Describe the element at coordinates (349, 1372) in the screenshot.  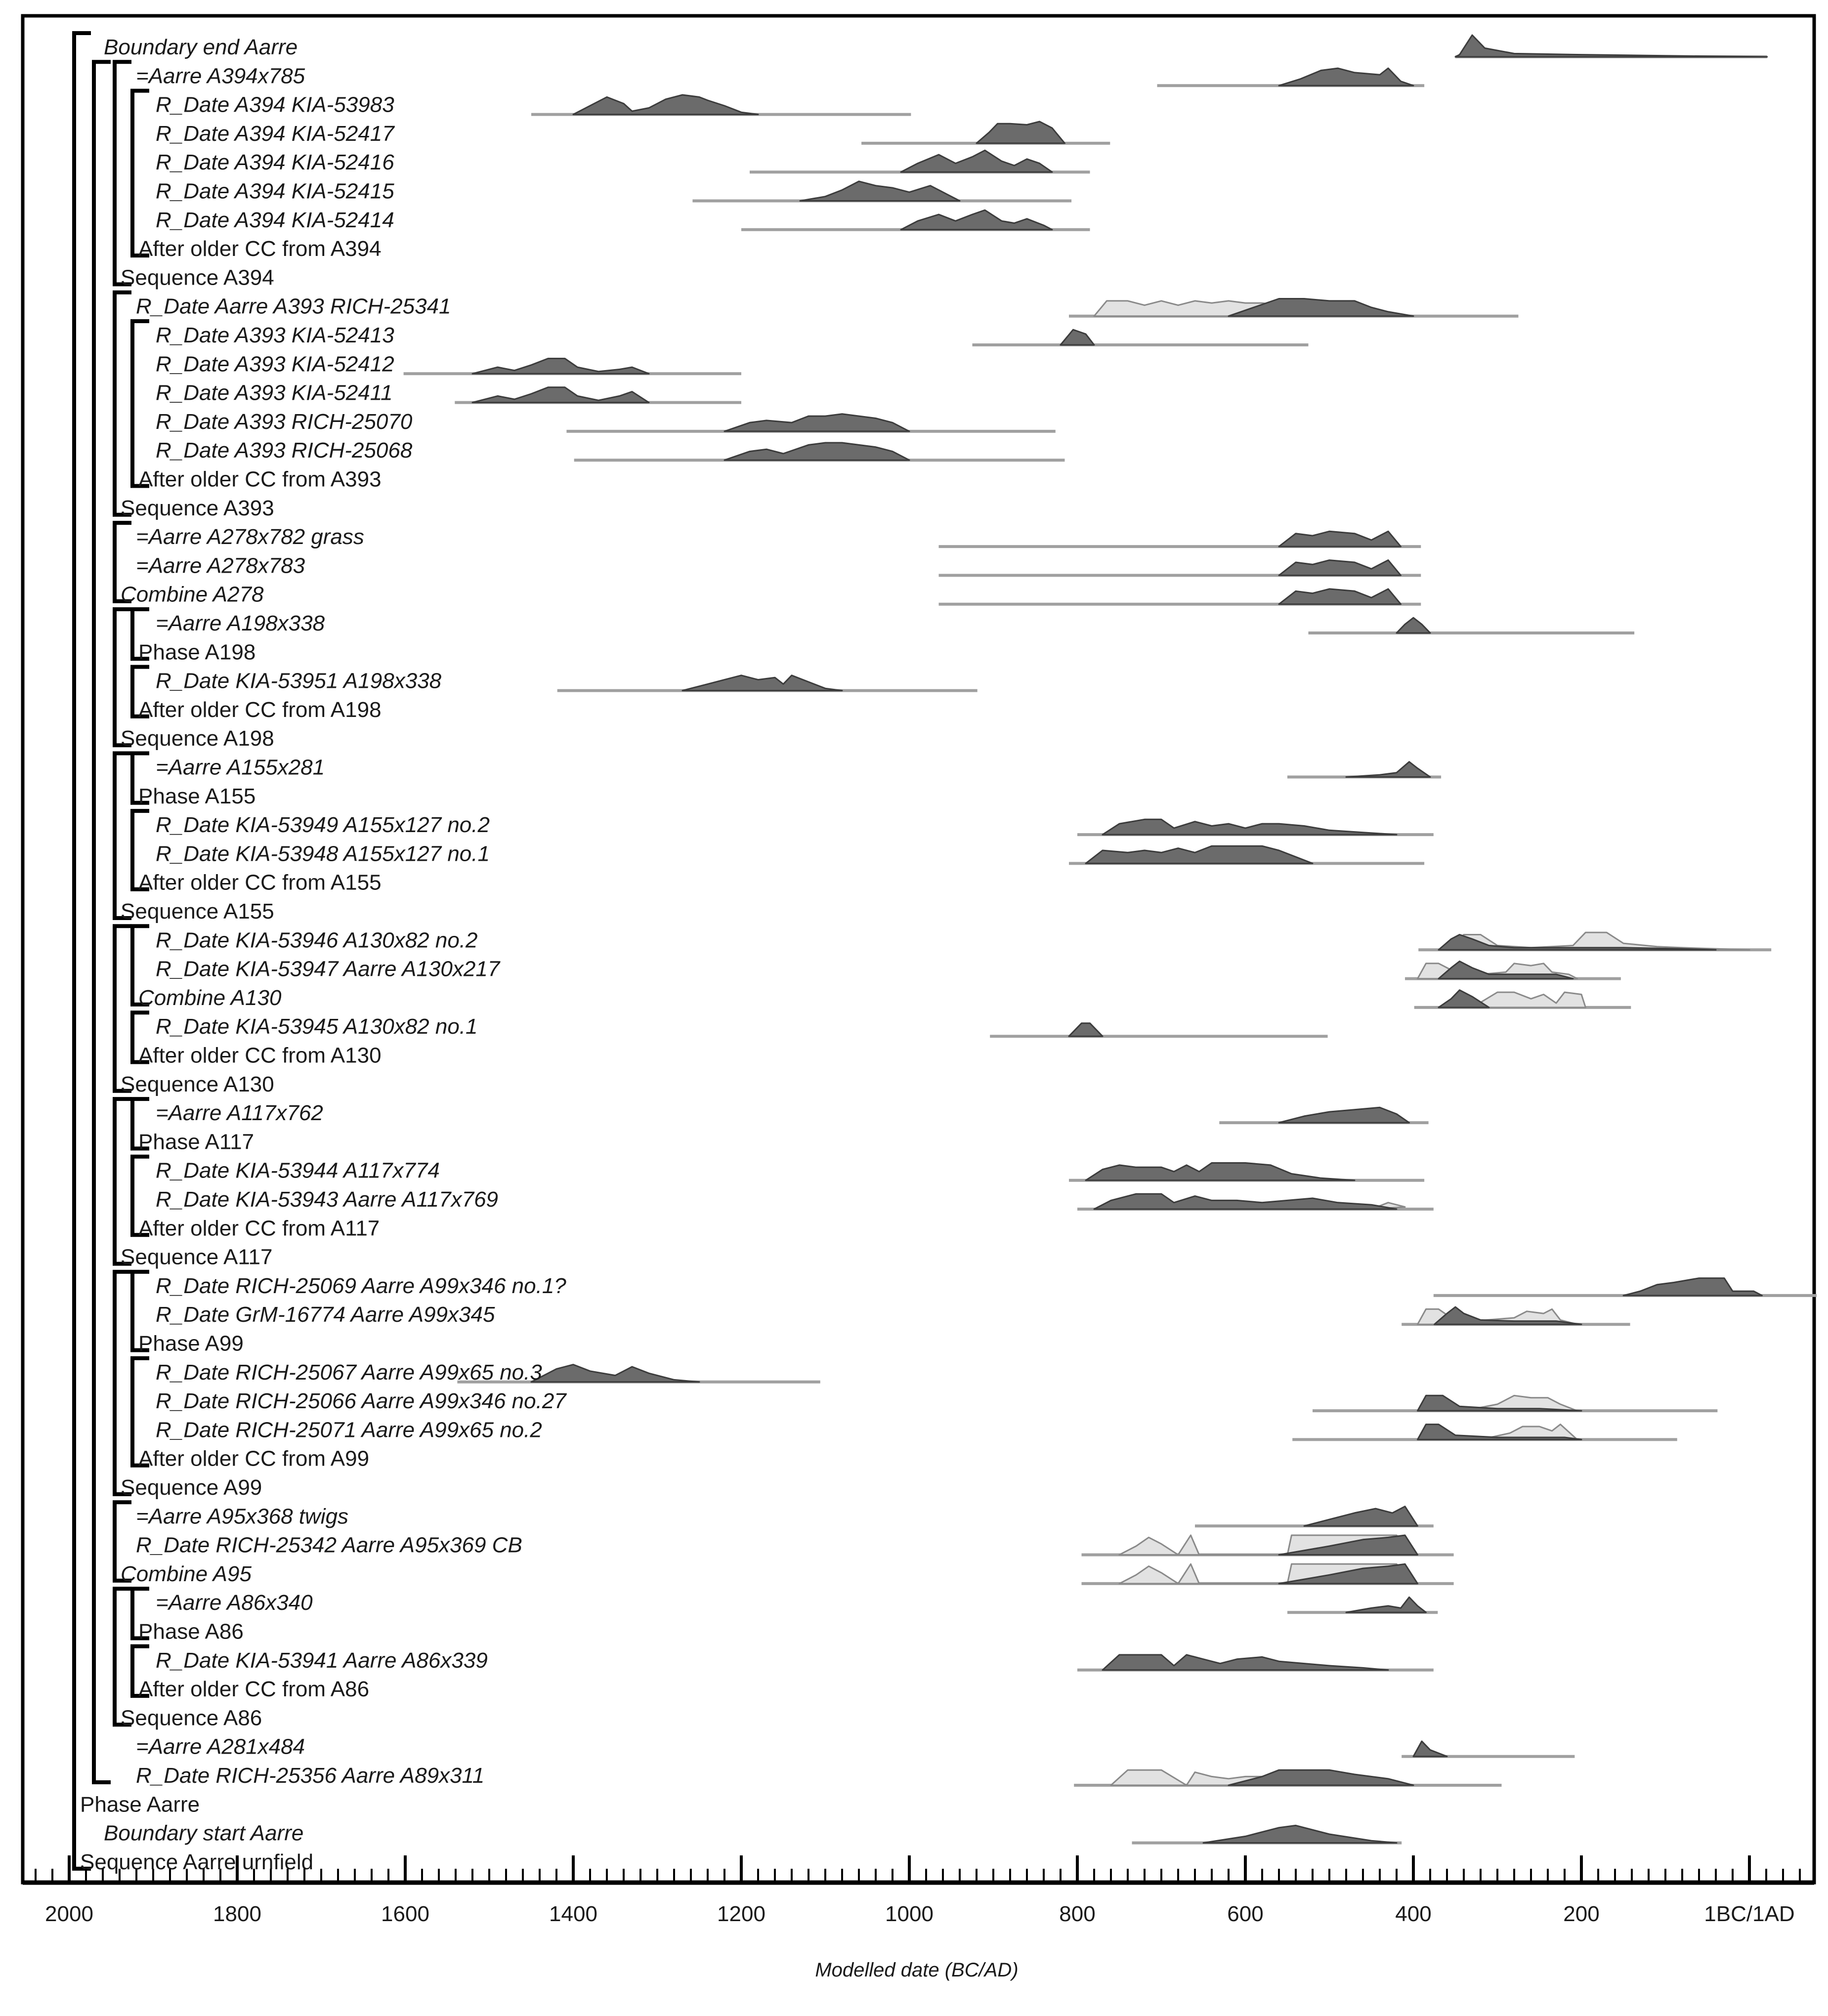
I see `row-label: R_Date RICH-25067 Aarre A99x65 no.3` at that location.